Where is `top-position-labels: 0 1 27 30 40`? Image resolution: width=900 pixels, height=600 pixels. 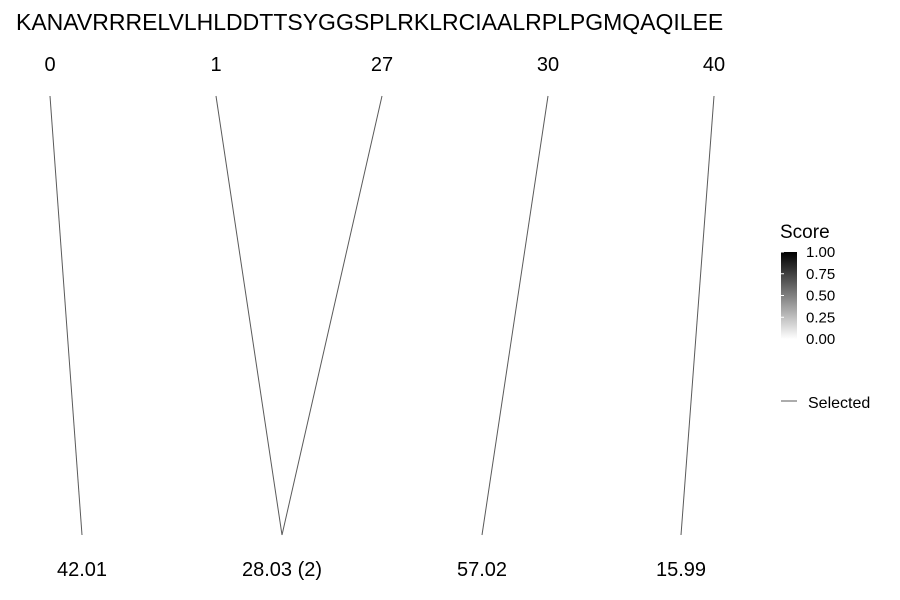 top-position-labels: 0 1 27 30 40 is located at coordinates (384, 65).